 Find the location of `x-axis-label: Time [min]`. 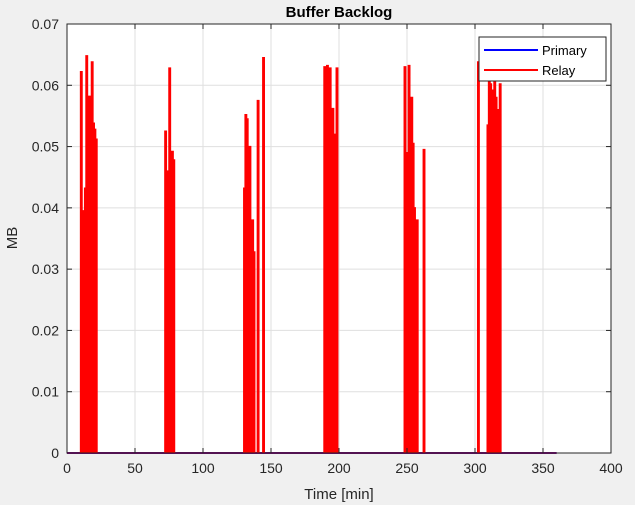

x-axis-label: Time [min] is located at coordinates (338, 494).